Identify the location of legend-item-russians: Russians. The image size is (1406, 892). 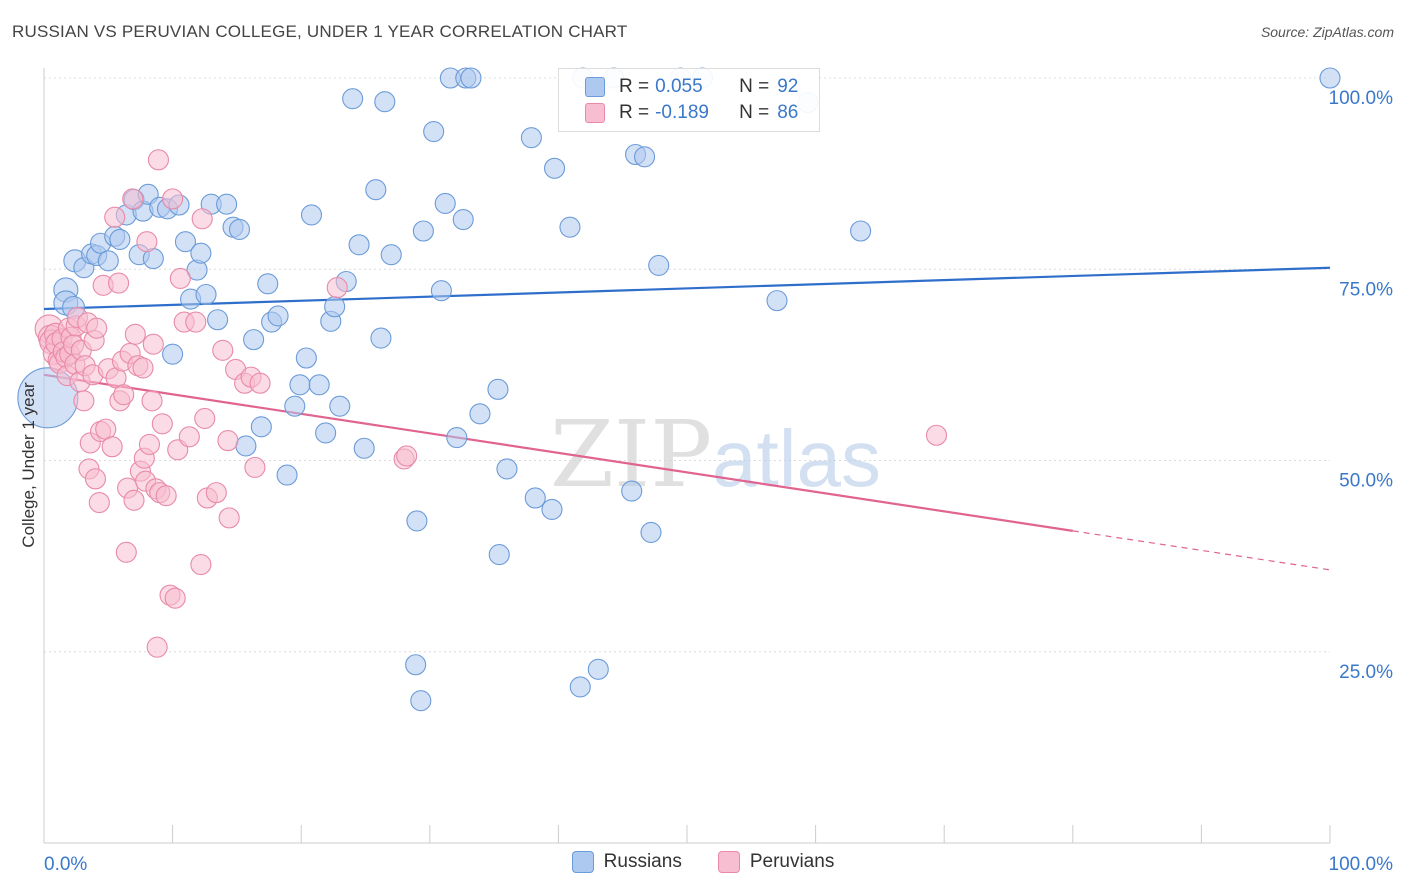
(626, 862).